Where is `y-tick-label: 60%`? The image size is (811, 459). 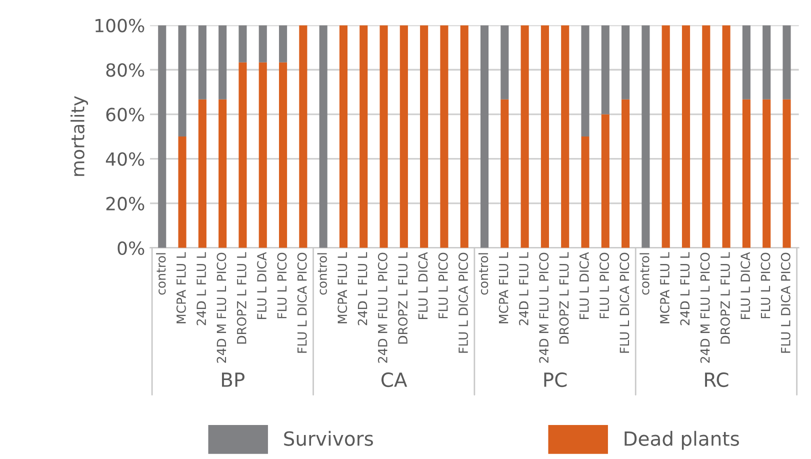
y-tick-label: 60% is located at coordinates (125, 115).